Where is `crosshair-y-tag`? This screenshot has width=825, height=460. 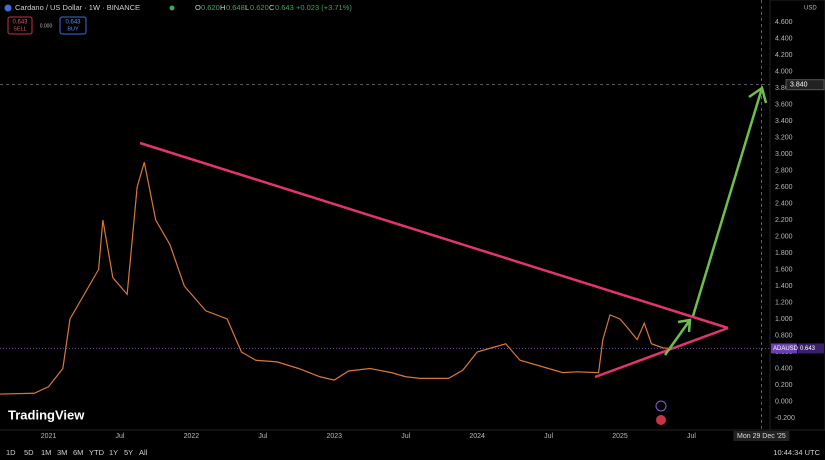 crosshair-y-tag is located at coordinates (805, 85).